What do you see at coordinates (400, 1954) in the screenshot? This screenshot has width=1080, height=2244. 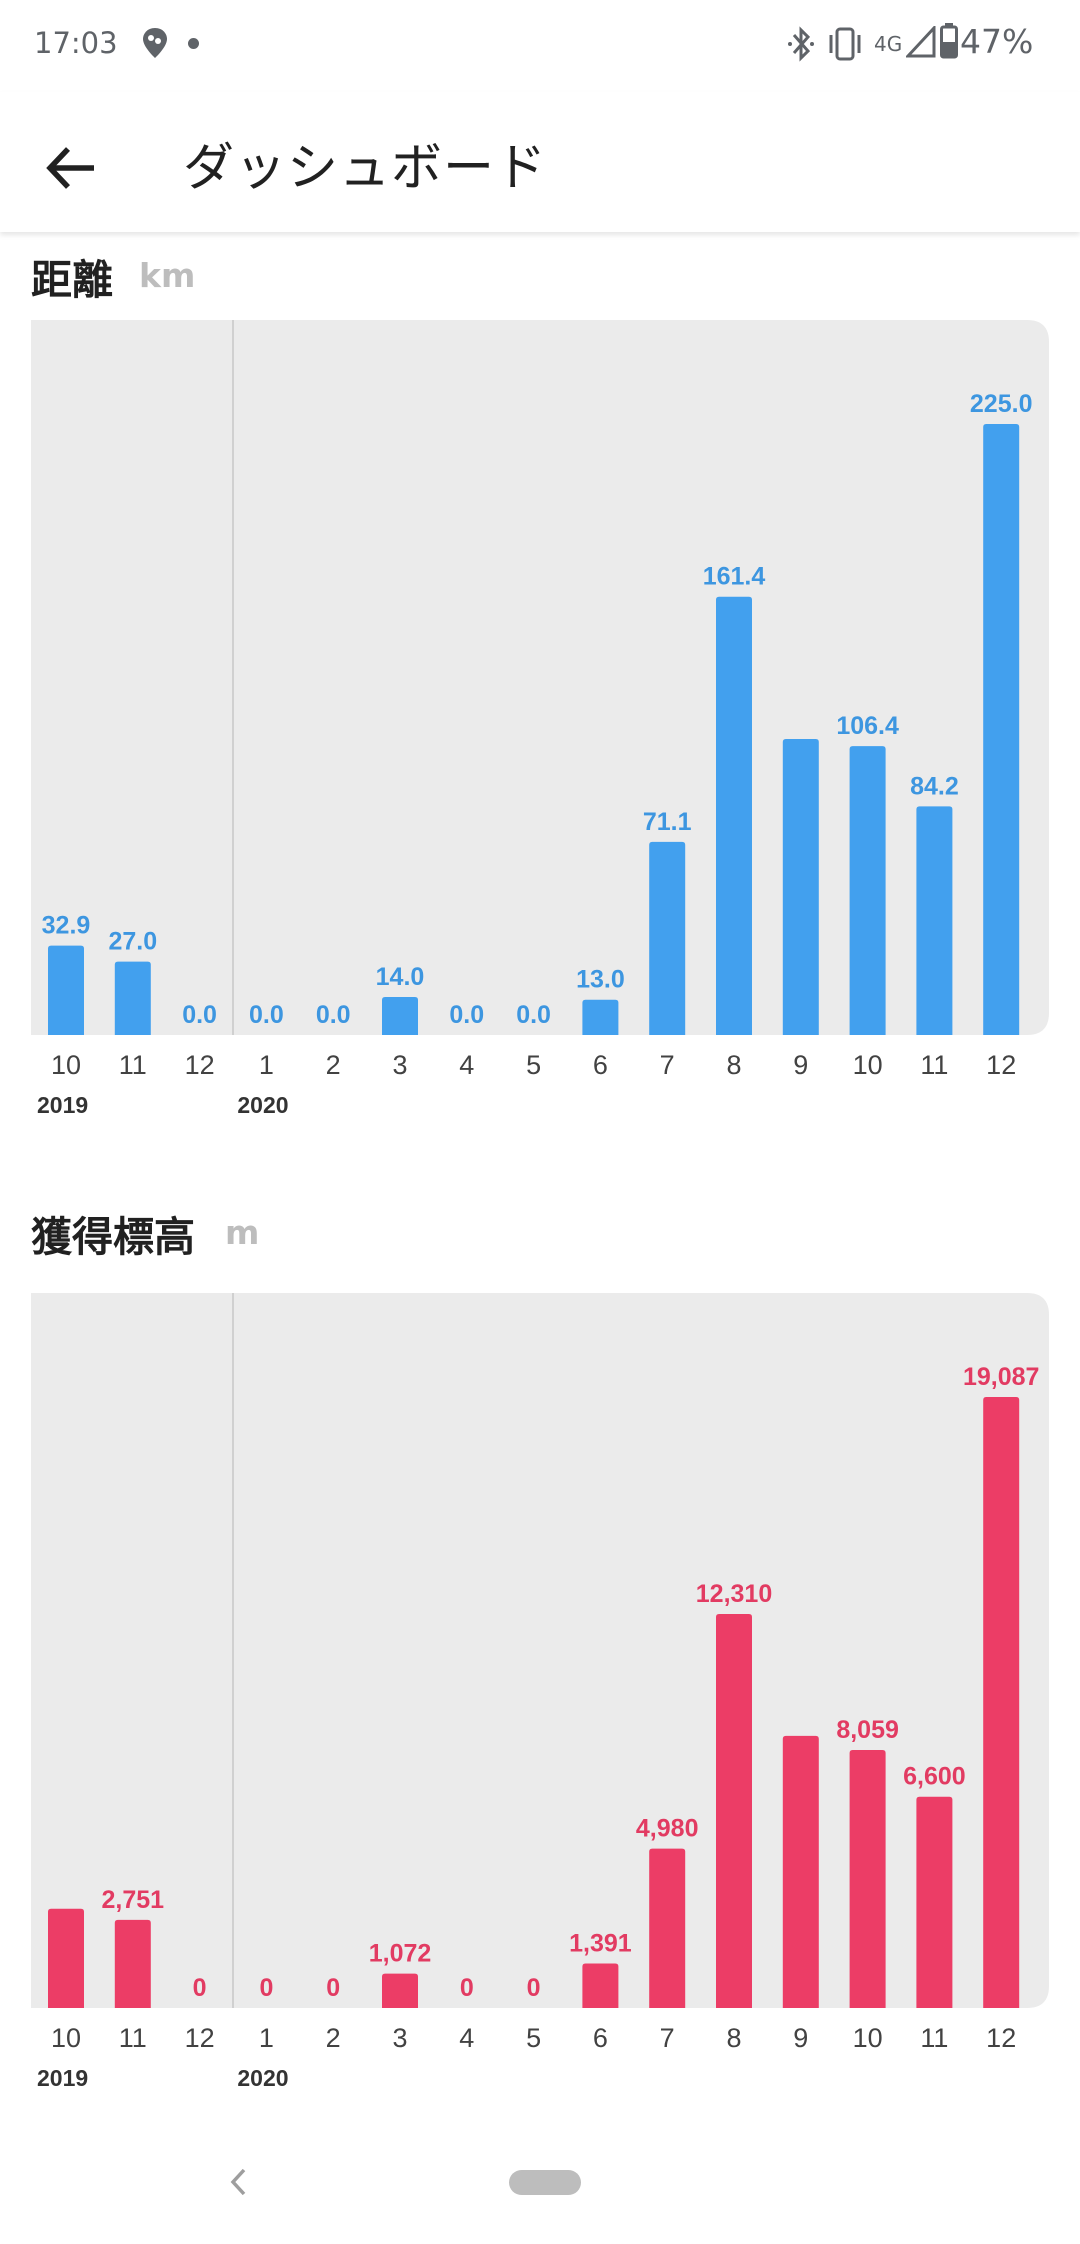 I see `data-label: 1,072` at bounding box center [400, 1954].